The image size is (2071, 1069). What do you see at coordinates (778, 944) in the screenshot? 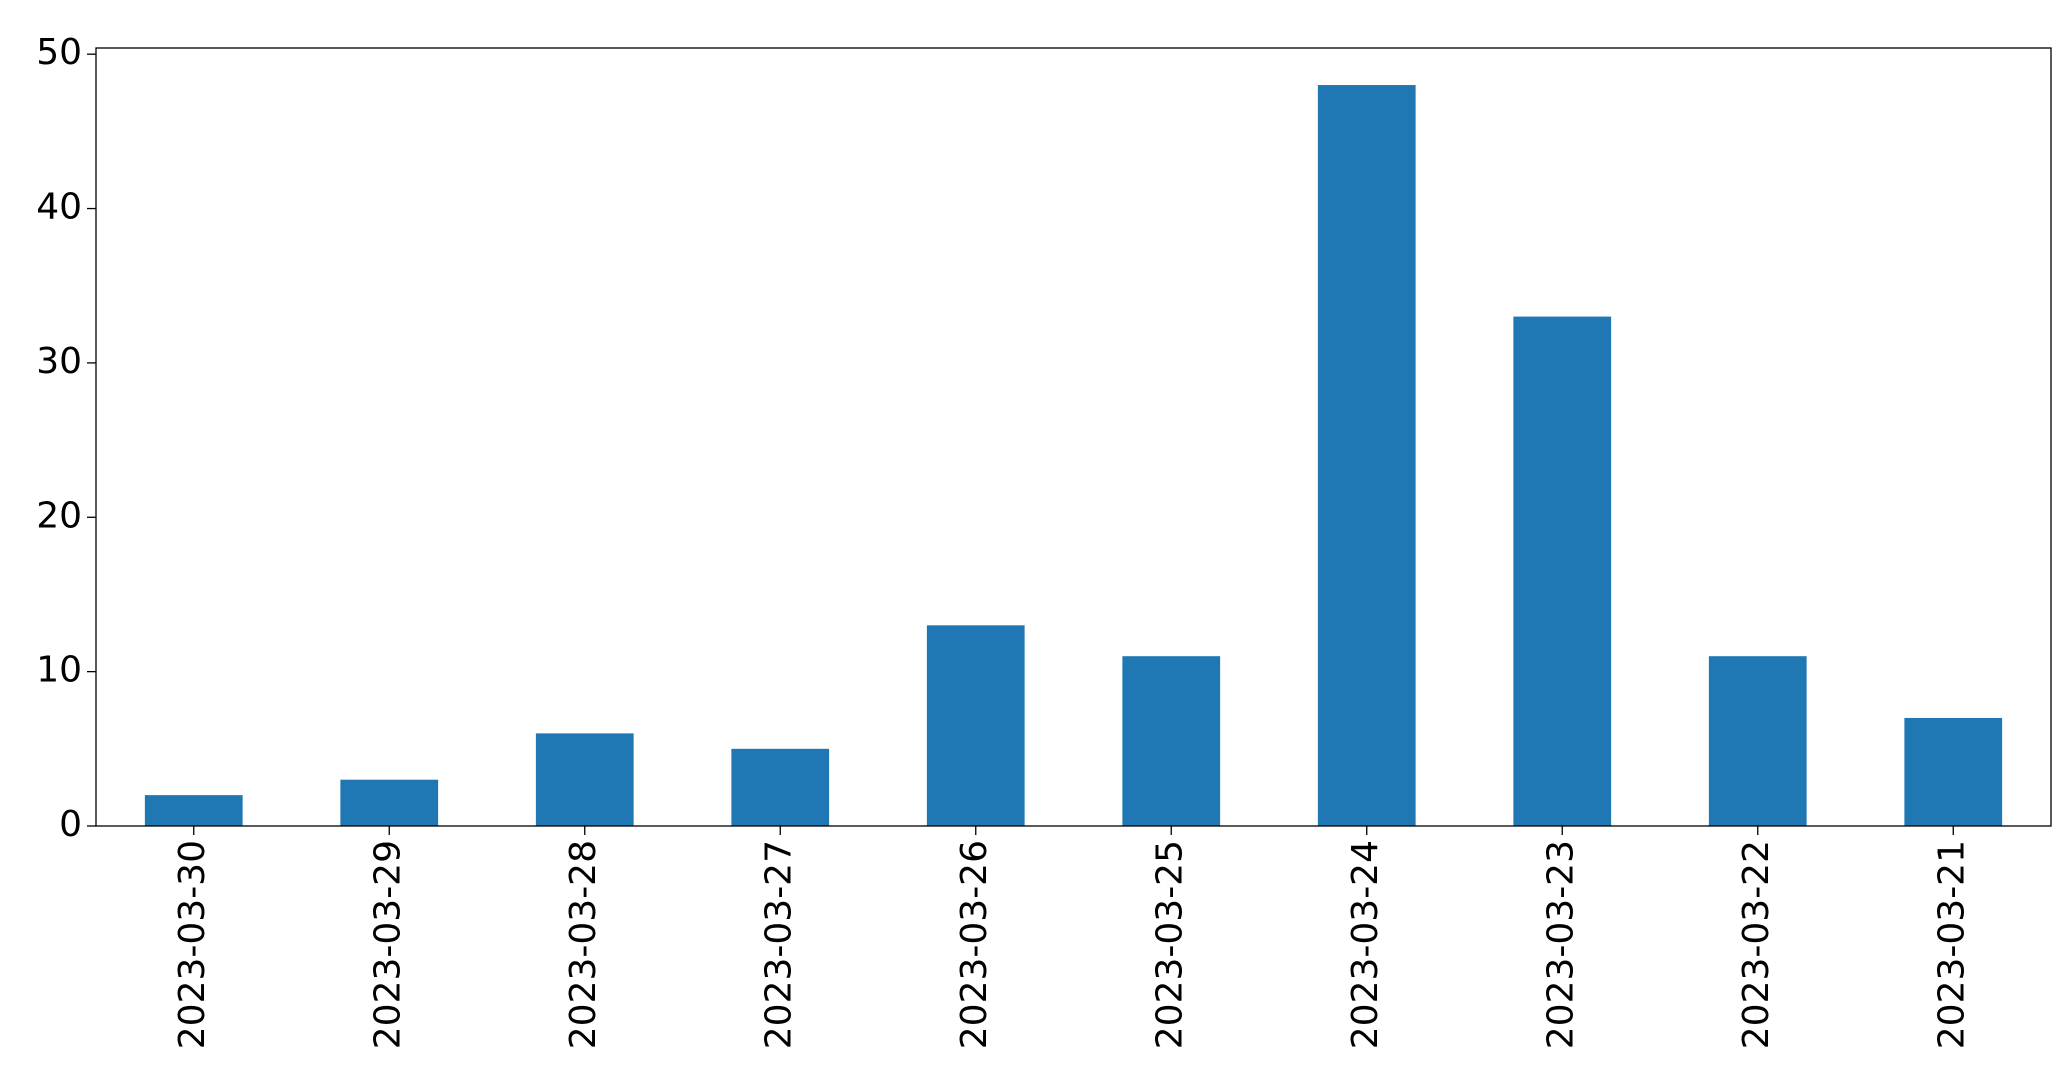
I see `x-tick-label: 2023-03-27` at bounding box center [778, 944].